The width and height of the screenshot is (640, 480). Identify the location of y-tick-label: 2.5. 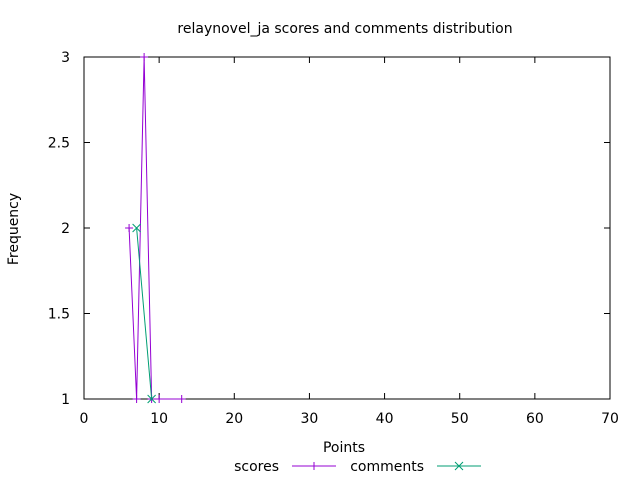
(59, 144).